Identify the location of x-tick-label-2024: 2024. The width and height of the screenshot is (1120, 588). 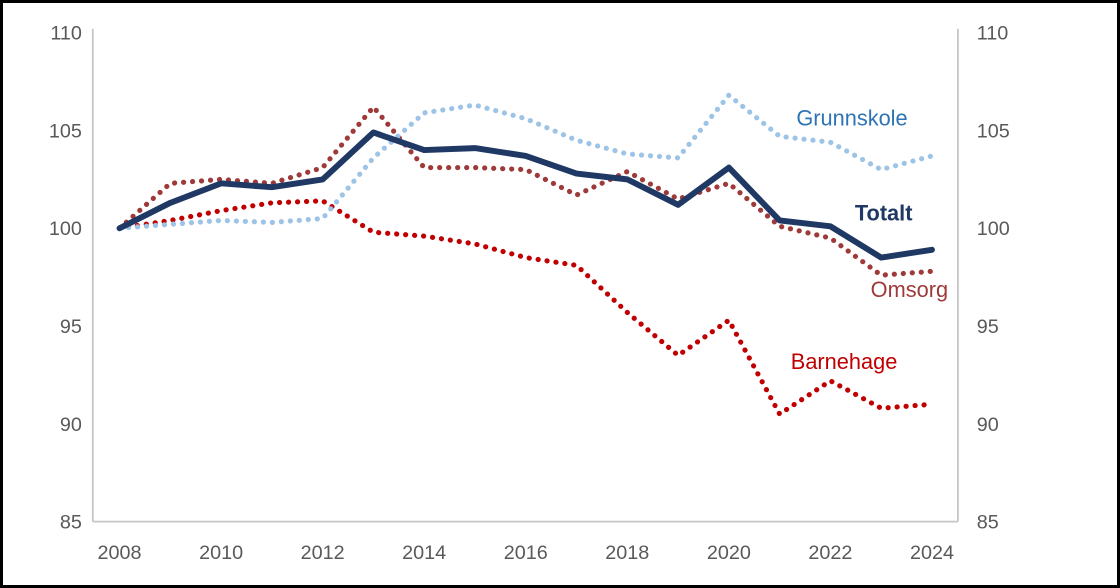
(932, 553).